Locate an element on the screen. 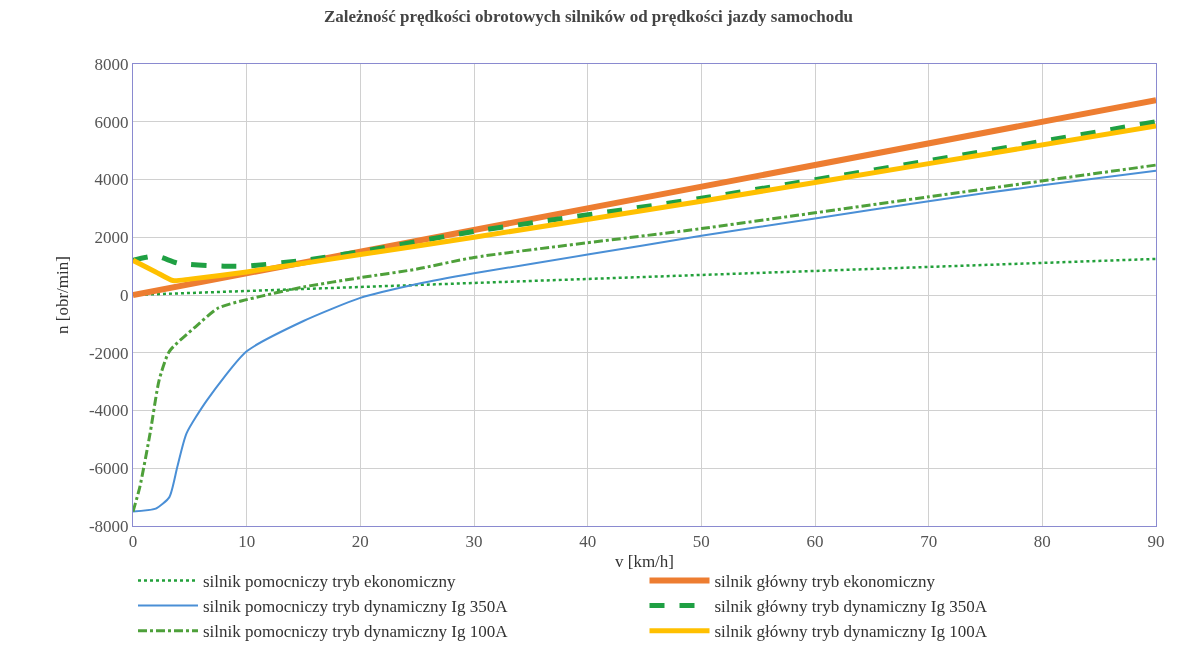 This screenshot has width=1177, height=666. legend-label: silnik pomocniczy tryb ekonomiczny is located at coordinates (330, 582).